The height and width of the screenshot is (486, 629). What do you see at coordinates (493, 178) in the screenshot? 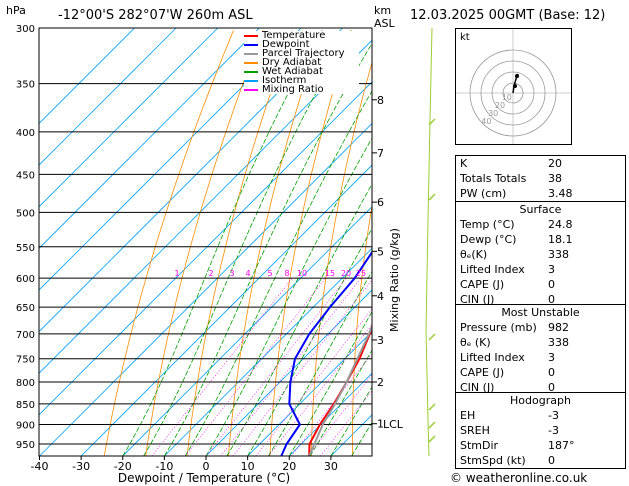
I see `row-label: Totals Totals` at bounding box center [493, 178].